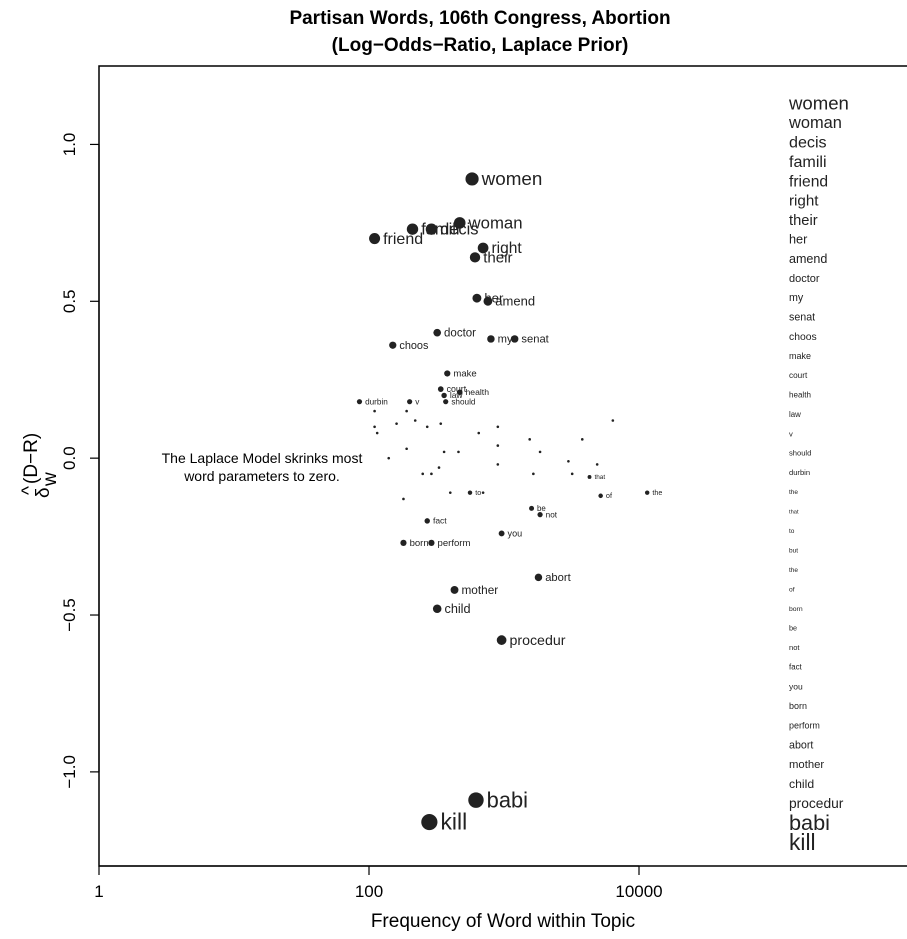 The width and height of the screenshot is (907, 939). What do you see at coordinates (808, 181) in the screenshot?
I see `right-column-word: friend` at bounding box center [808, 181].